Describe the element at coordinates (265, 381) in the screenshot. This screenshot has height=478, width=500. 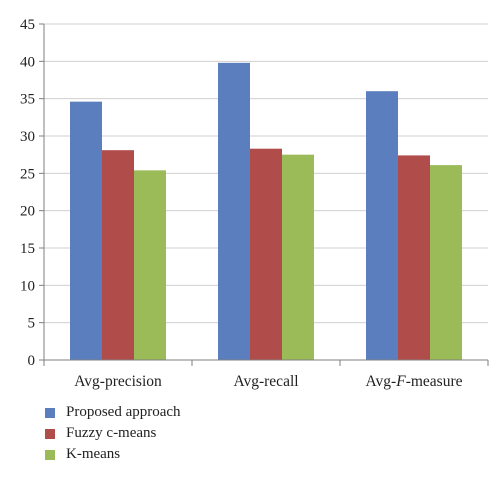
I see `x-category-label: Avg-recall` at that location.